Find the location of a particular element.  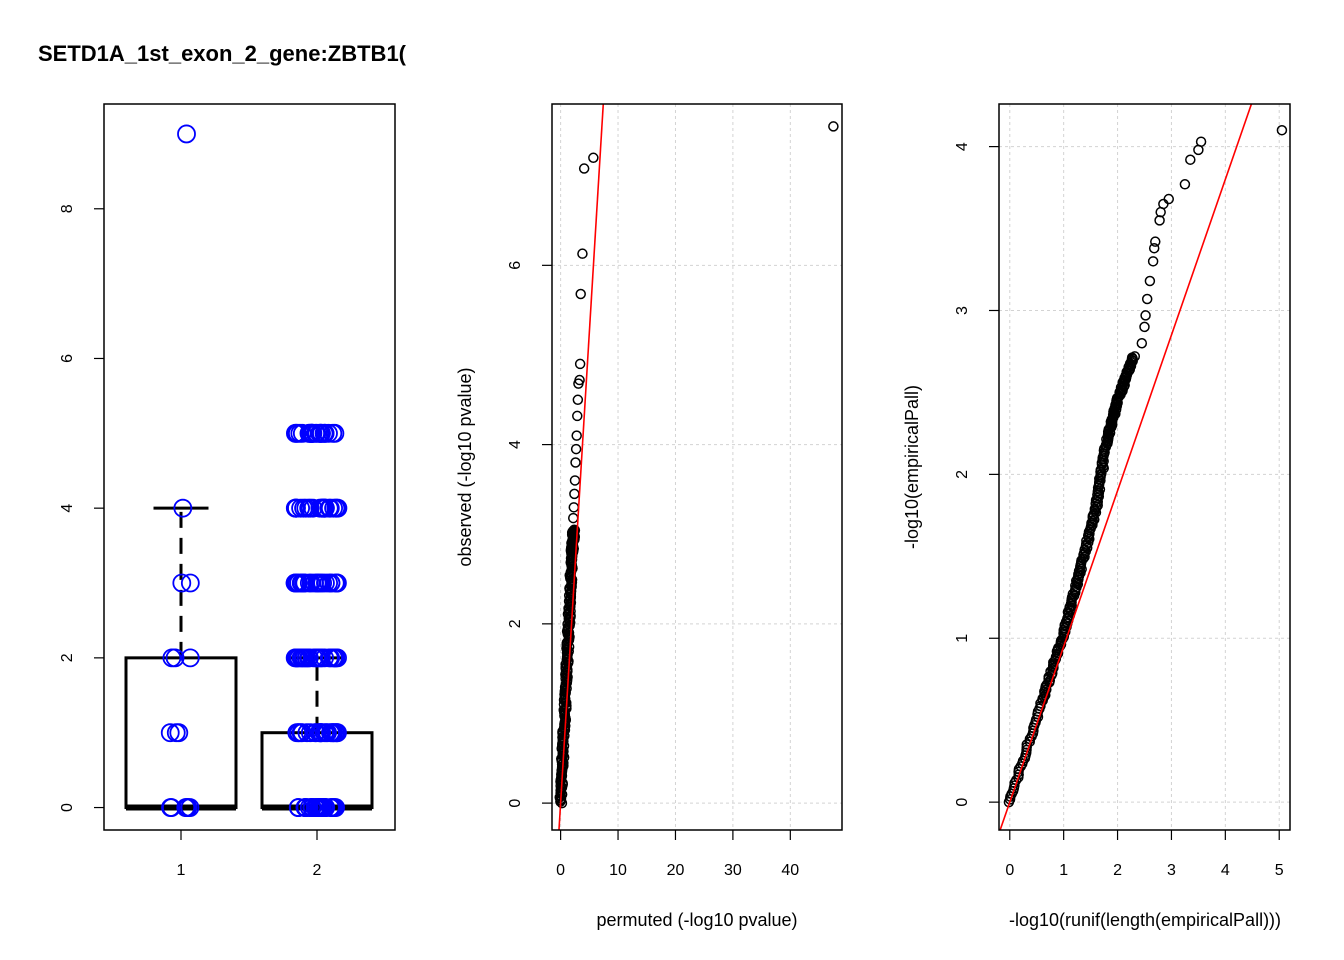

panel2-ytick-label: 2 is located at coordinates (515, 623).